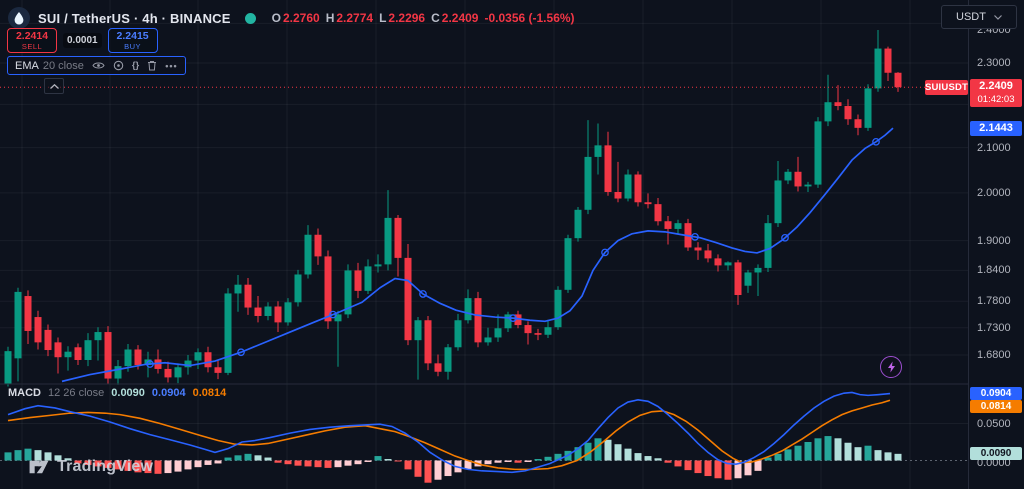 Image resolution: width=1024 pixels, height=489 pixels. Describe the element at coordinates (330, 18) in the screenshot. I see `high-label: H` at that location.